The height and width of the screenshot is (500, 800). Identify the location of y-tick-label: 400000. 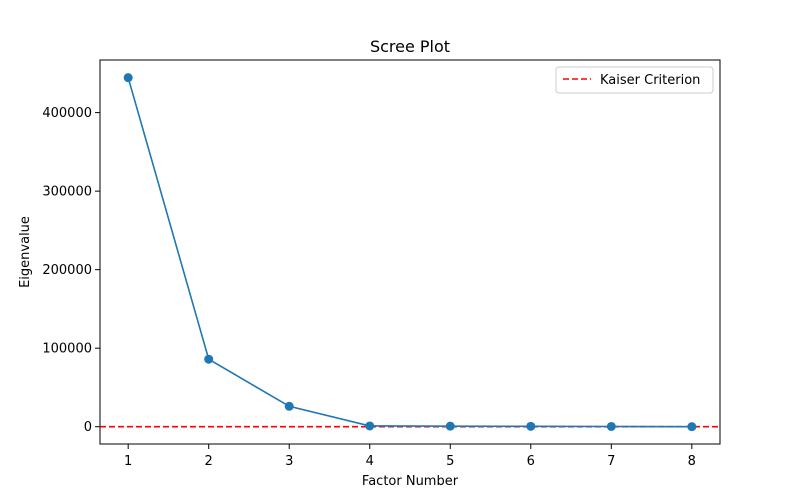
(67, 113).